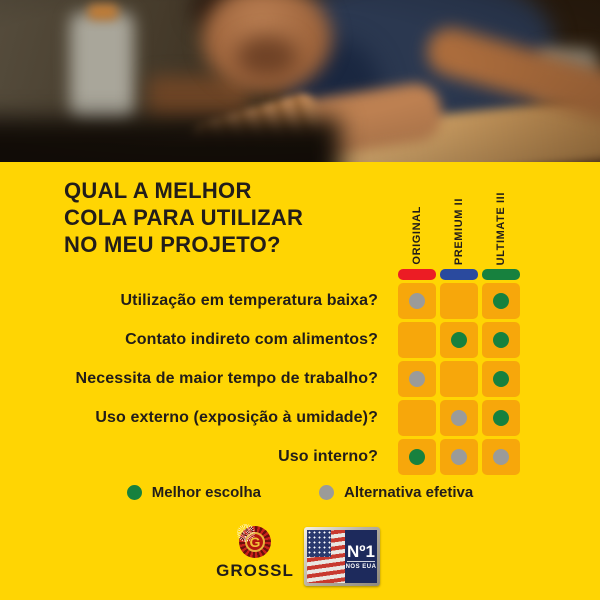 The height and width of the screenshot is (600, 600). Describe the element at coordinates (226, 378) in the screenshot. I see `question-row-3: Necessita de maior tempo de trabalho?` at that location.